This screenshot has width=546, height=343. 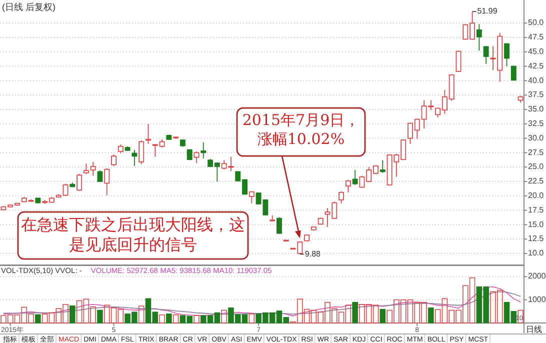 What do you see at coordinates (536, 109) in the screenshot?
I see `y-tick-label: 35.0` at bounding box center [536, 109].